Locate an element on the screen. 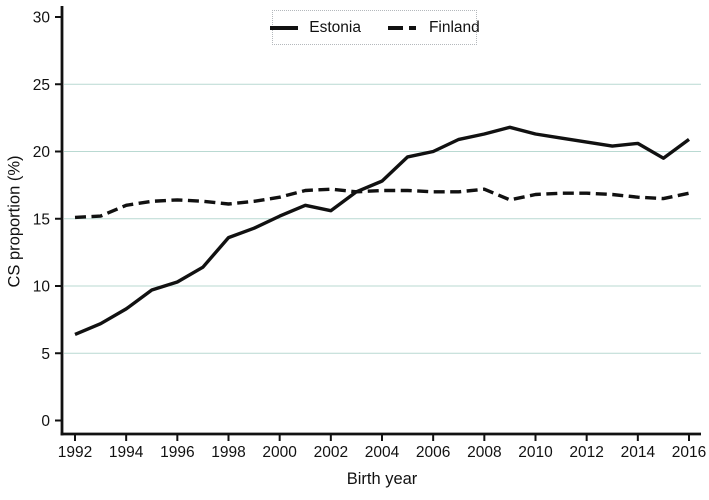  x-tick-label-2000: 2000 is located at coordinates (279, 452).